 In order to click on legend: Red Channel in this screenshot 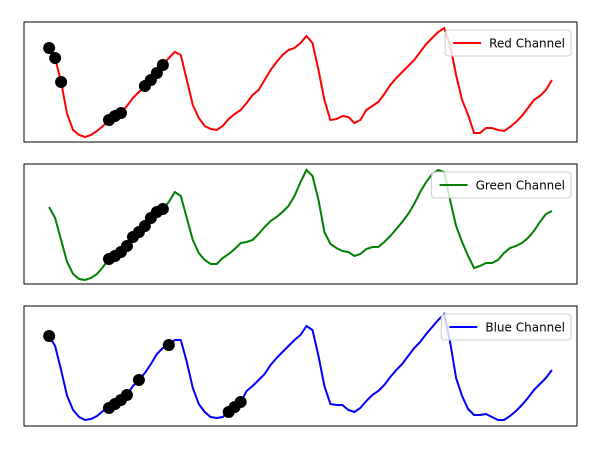, I will do `click(508, 43)`.